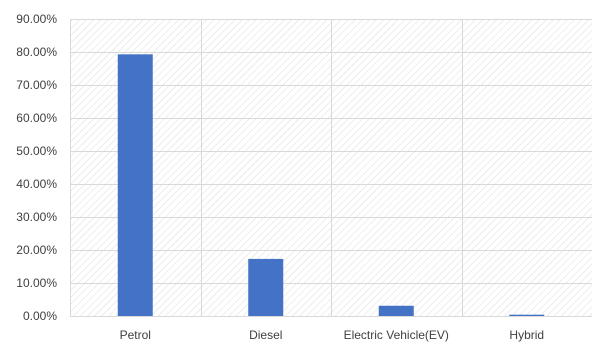 Image resolution: width=592 pixels, height=343 pixels. What do you see at coordinates (266, 287) in the screenshot?
I see `bar-diesel` at bounding box center [266, 287].